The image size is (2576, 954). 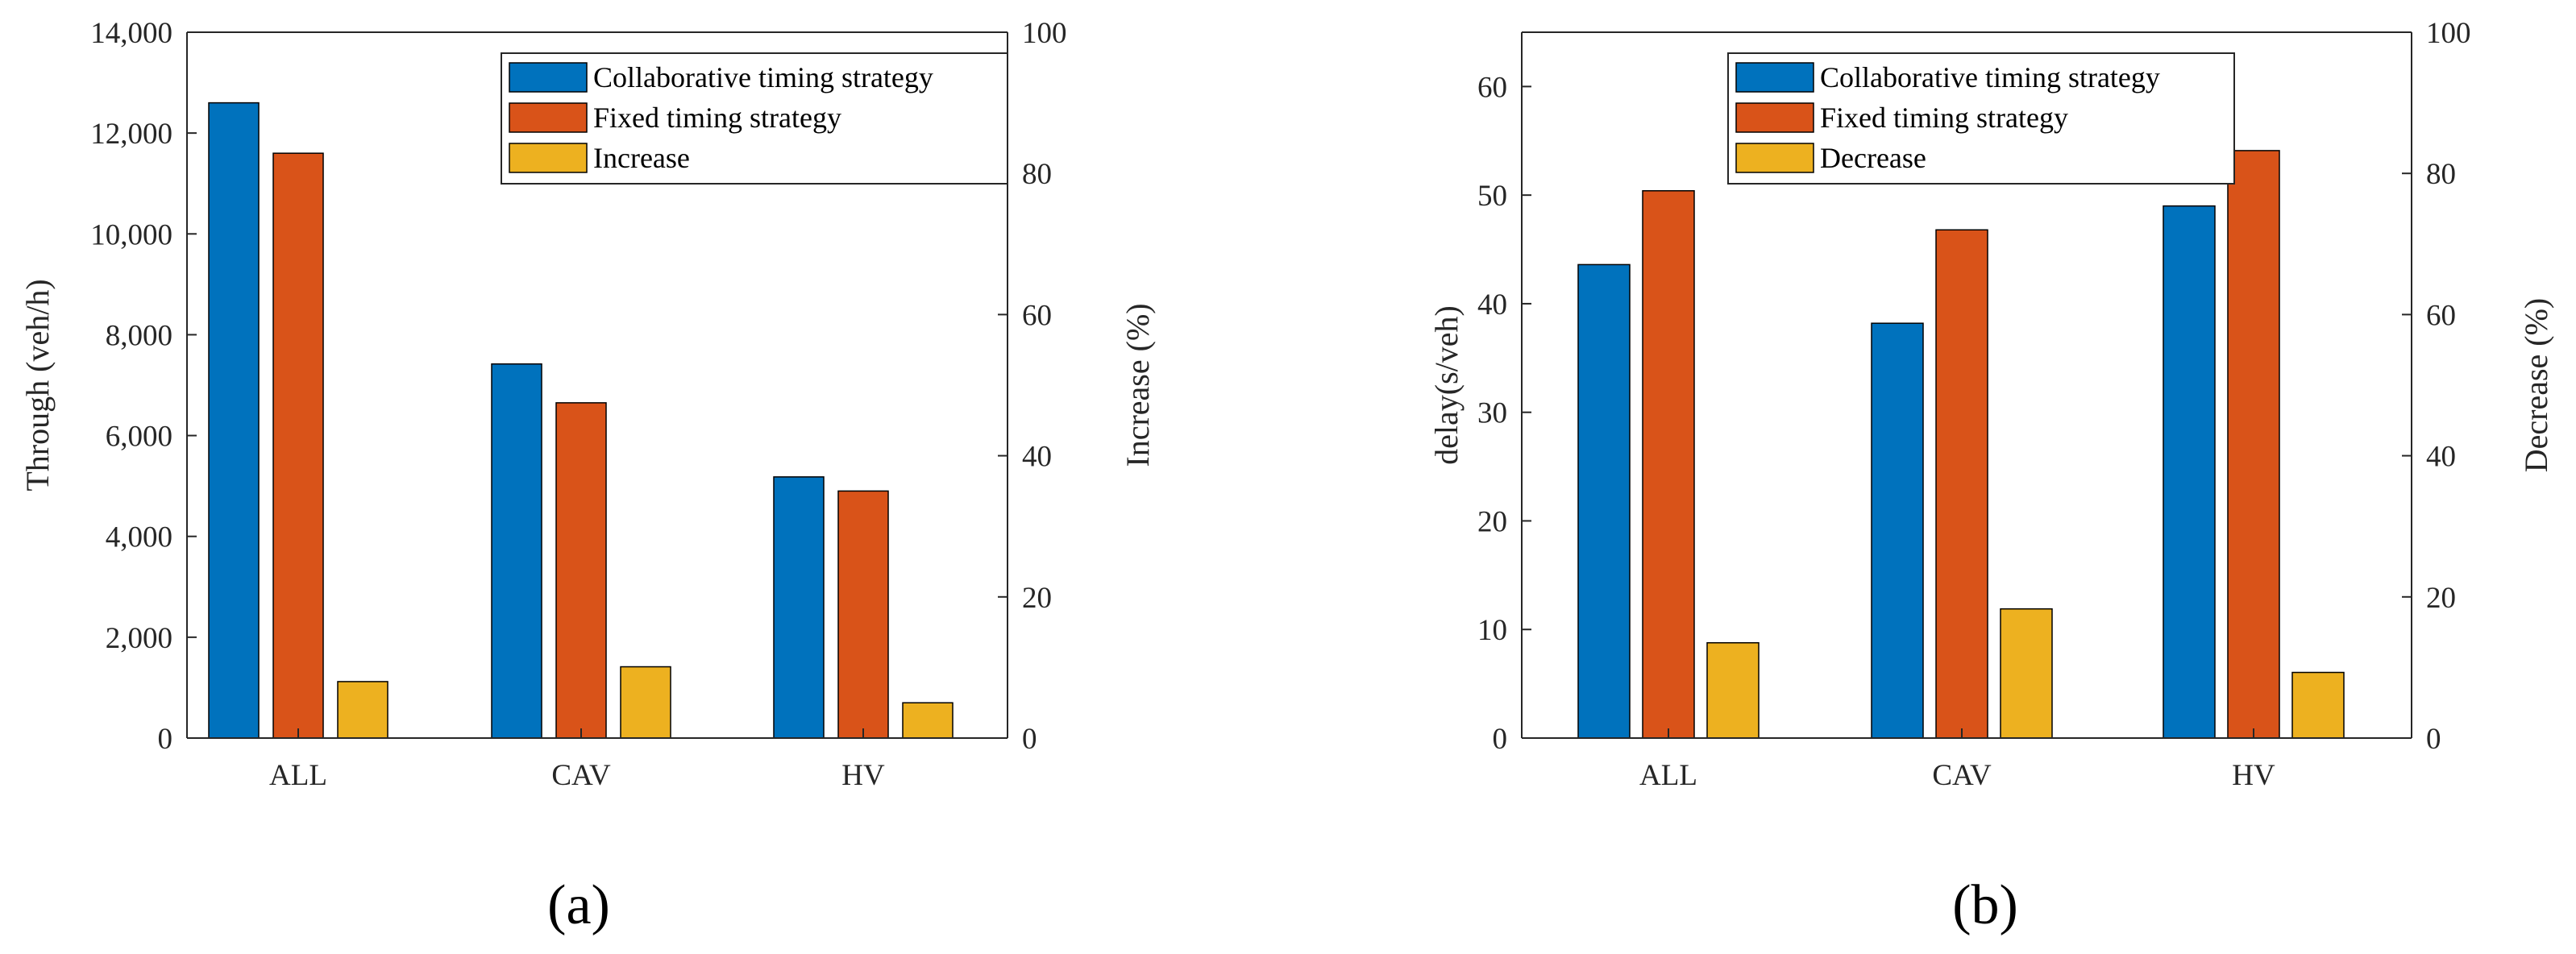 I want to click on legend-label: Increase, so click(x=641, y=158).